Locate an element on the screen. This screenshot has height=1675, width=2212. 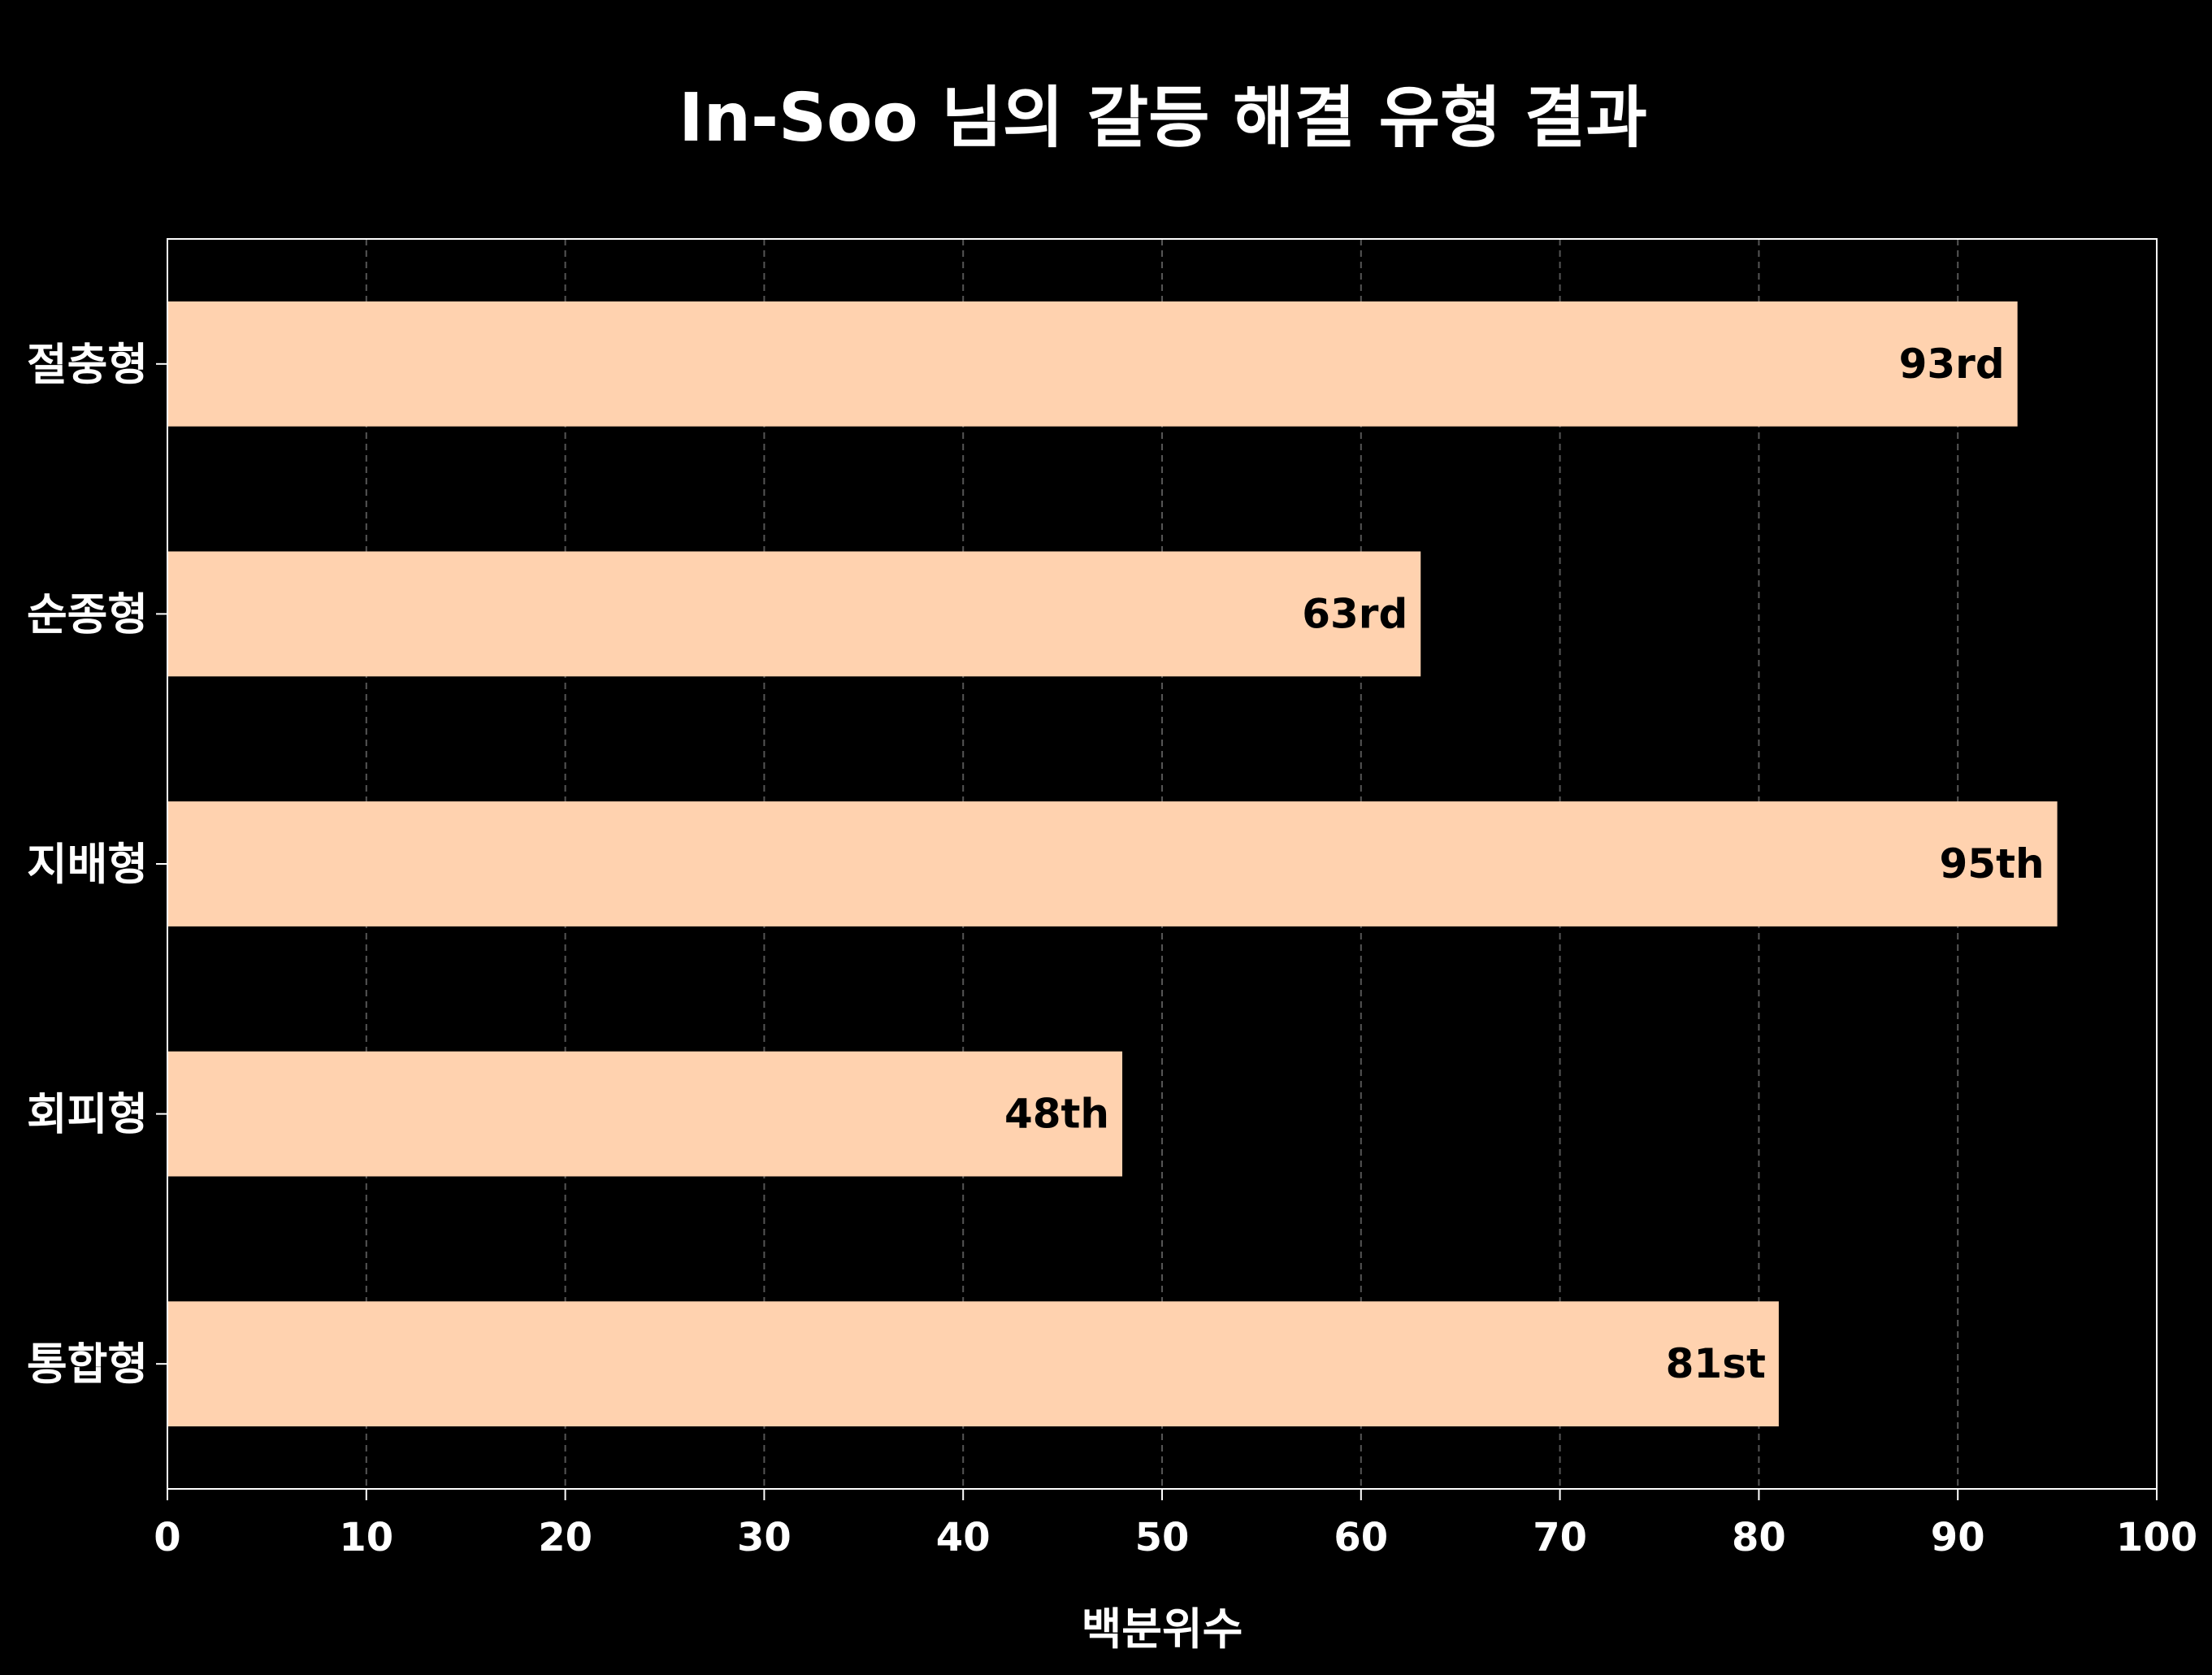
bar-value-label: 95th is located at coordinates (1993, 863).